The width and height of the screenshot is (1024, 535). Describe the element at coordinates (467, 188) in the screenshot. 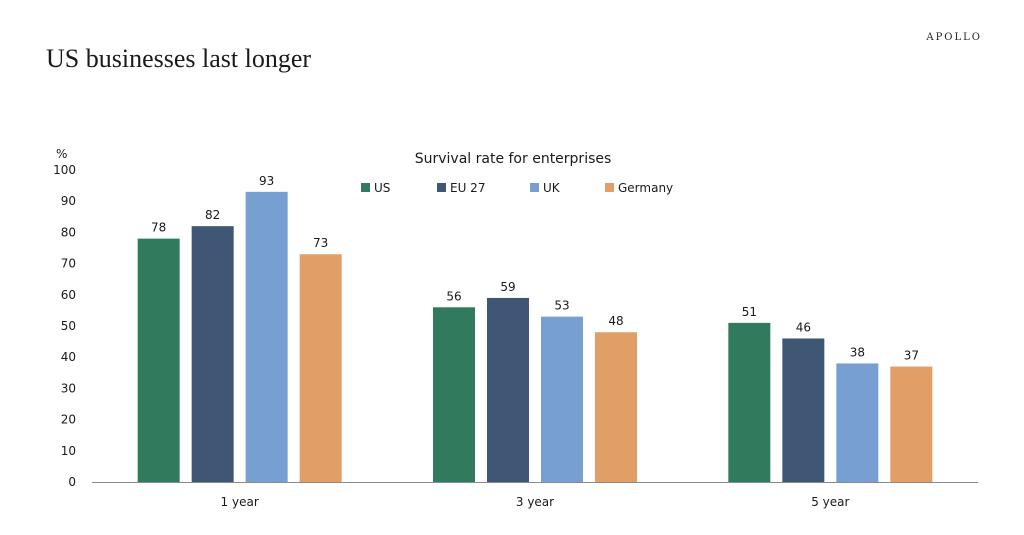

I see `legend-label: EU 27` at that location.